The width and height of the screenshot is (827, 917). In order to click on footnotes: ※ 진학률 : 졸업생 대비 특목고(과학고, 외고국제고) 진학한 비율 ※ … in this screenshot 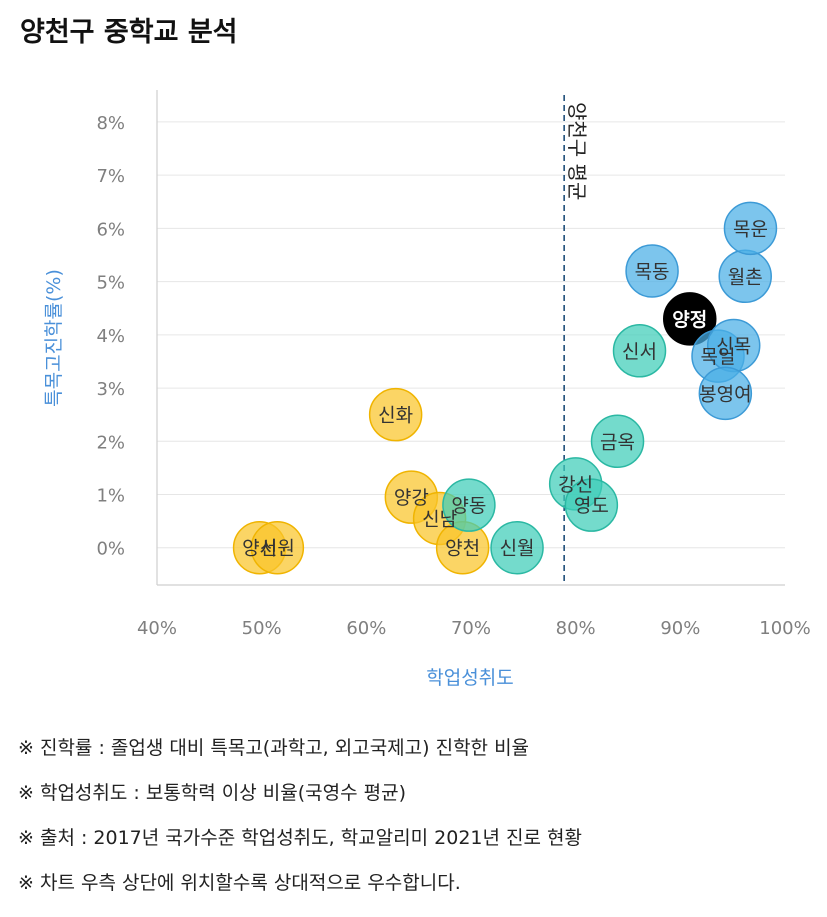, I will do `click(300, 820)`.